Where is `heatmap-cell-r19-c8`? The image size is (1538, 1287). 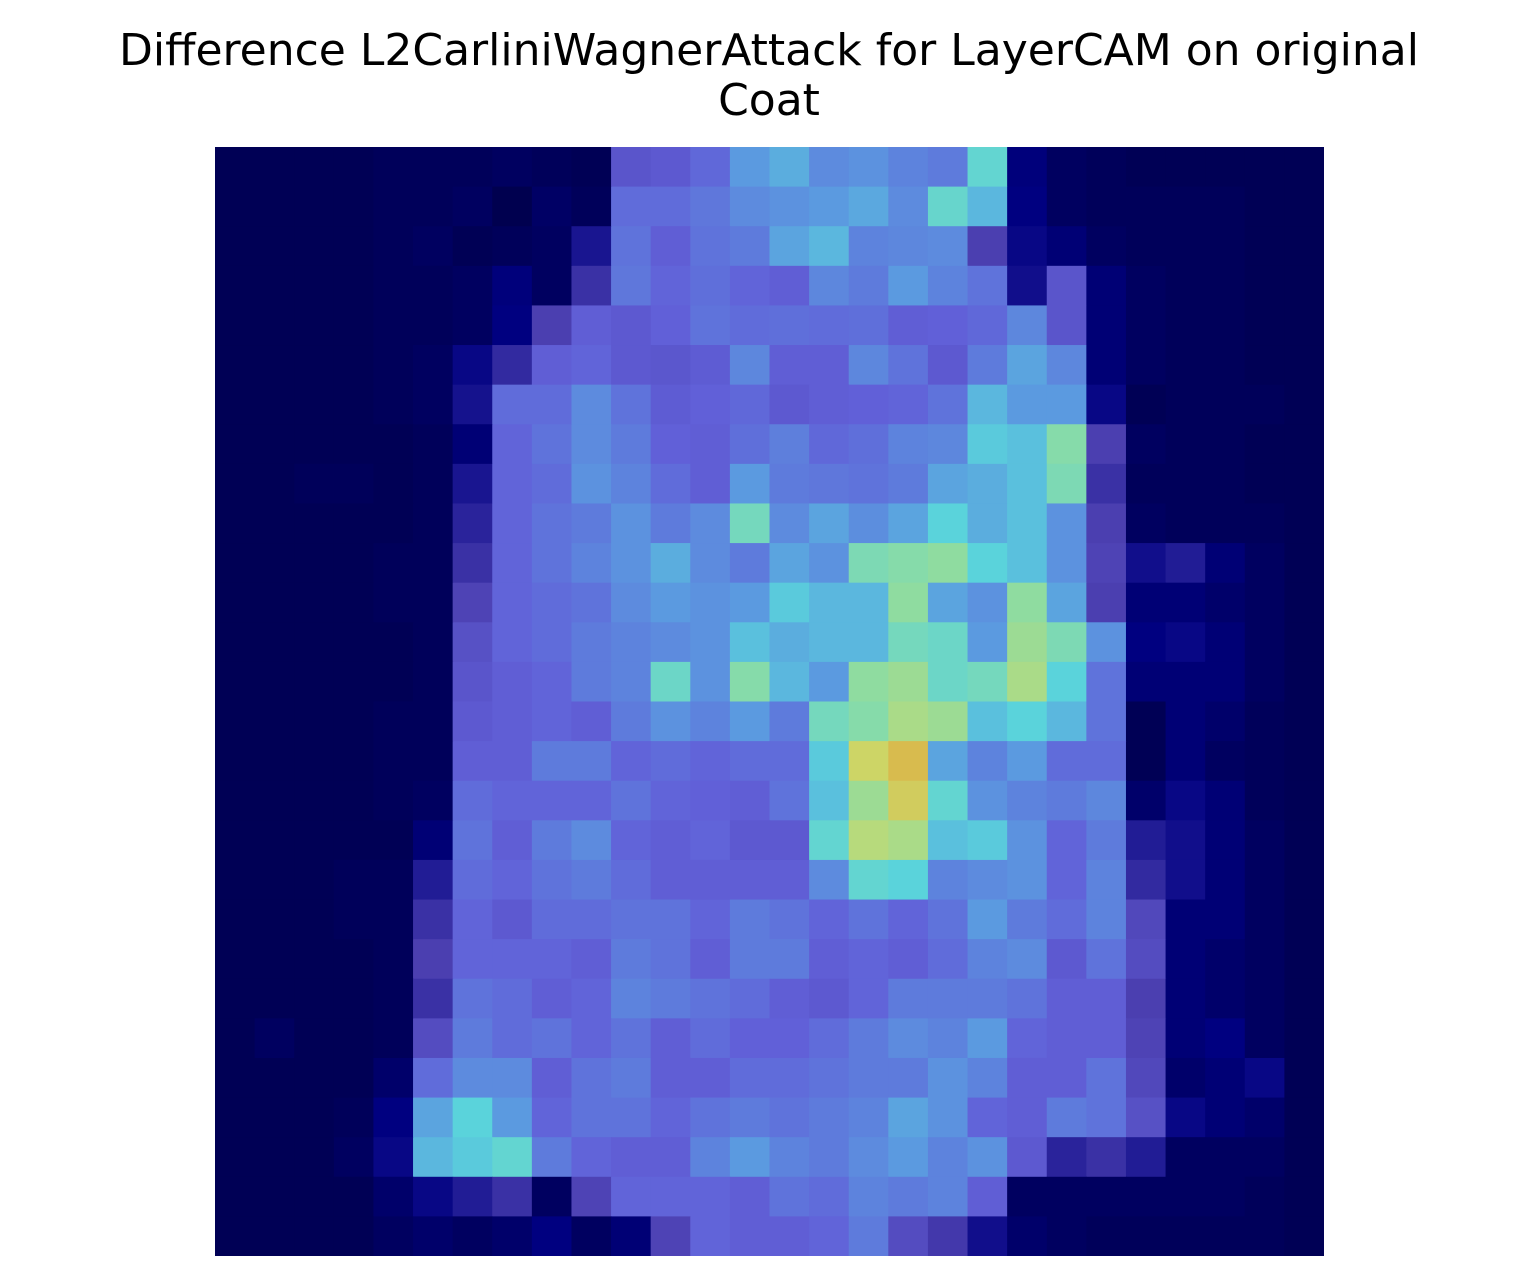
heatmap-cell-r19-c8 is located at coordinates (552, 919).